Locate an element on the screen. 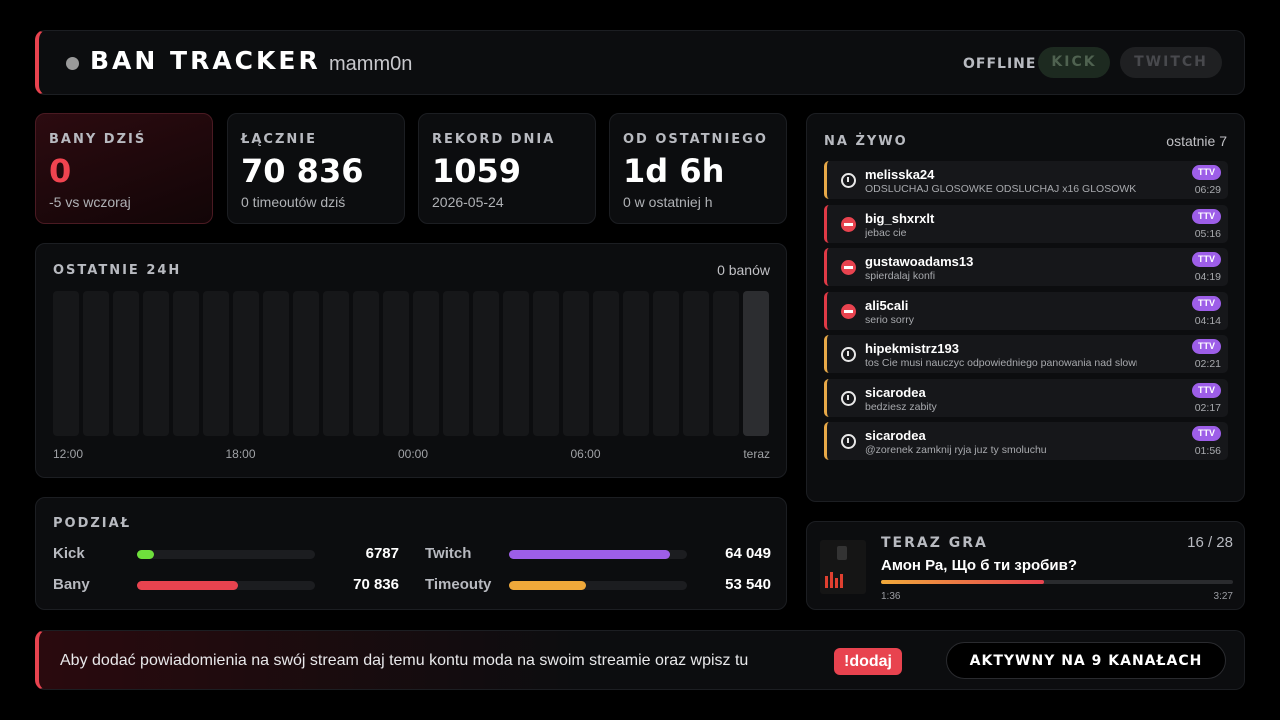 The width and height of the screenshot is (1280, 720). feed-user: melisska24 is located at coordinates (900, 174).